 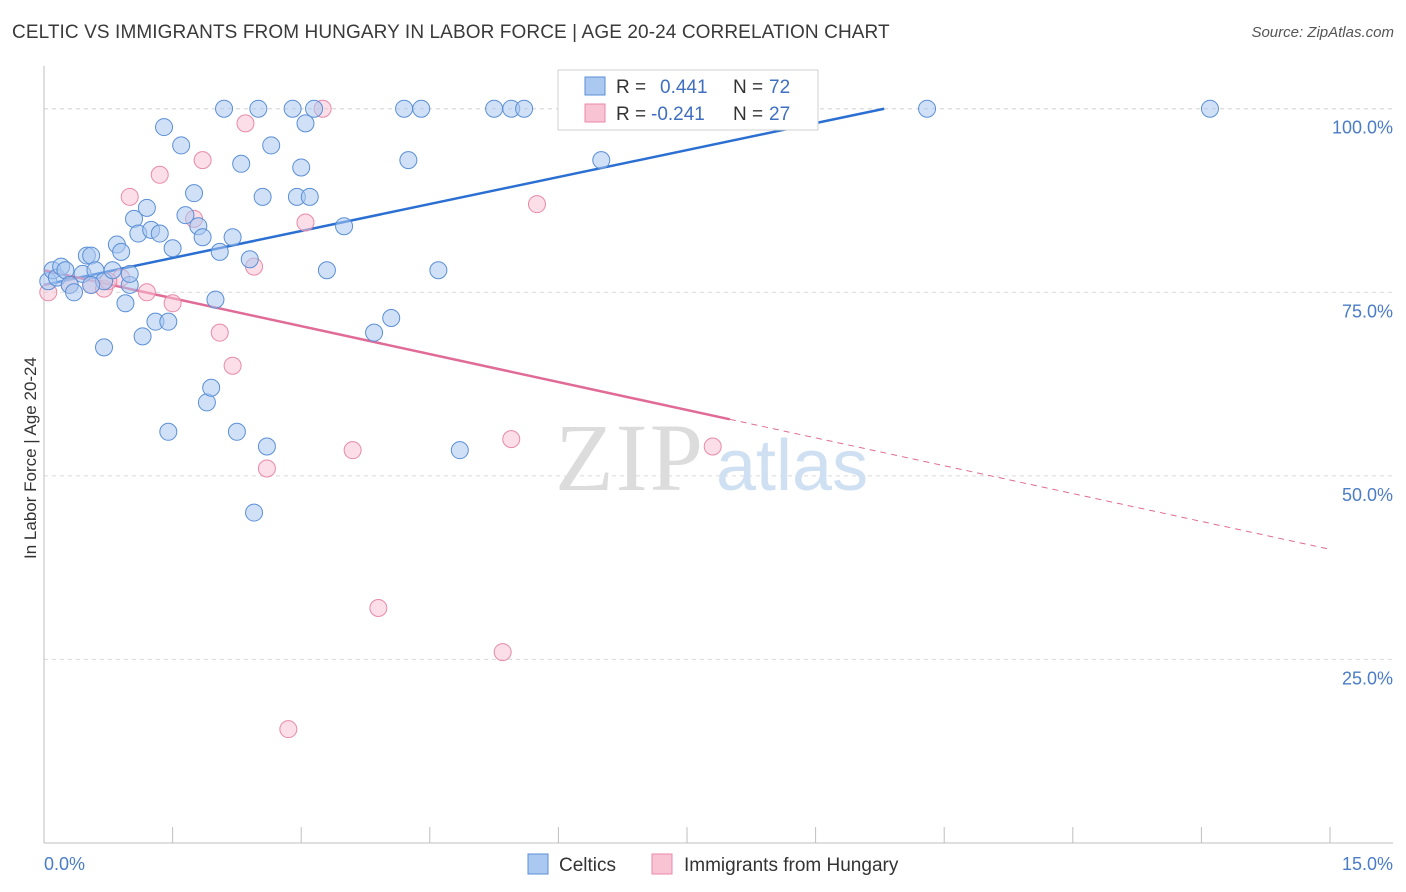 What do you see at coordinates (1367, 678) in the screenshot?
I see `y-tick-label-0: 25.0%` at bounding box center [1367, 678].